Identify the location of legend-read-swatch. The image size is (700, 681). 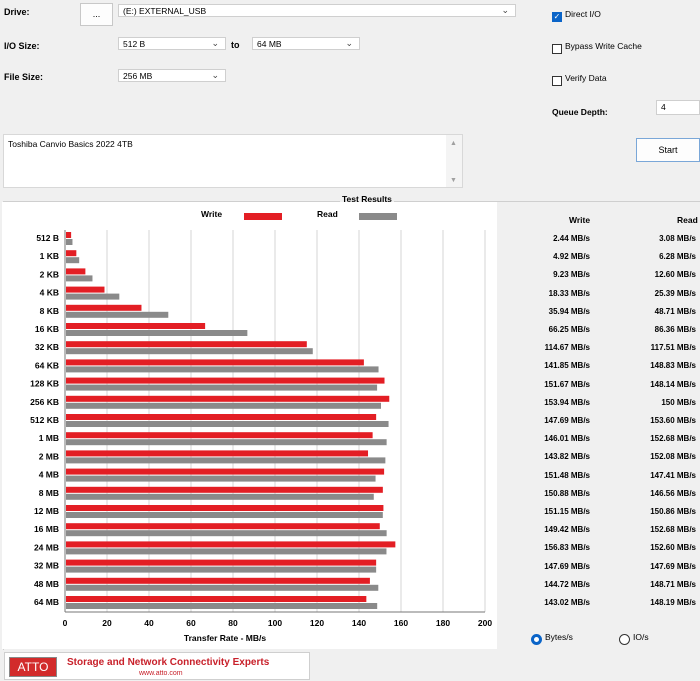
(378, 216).